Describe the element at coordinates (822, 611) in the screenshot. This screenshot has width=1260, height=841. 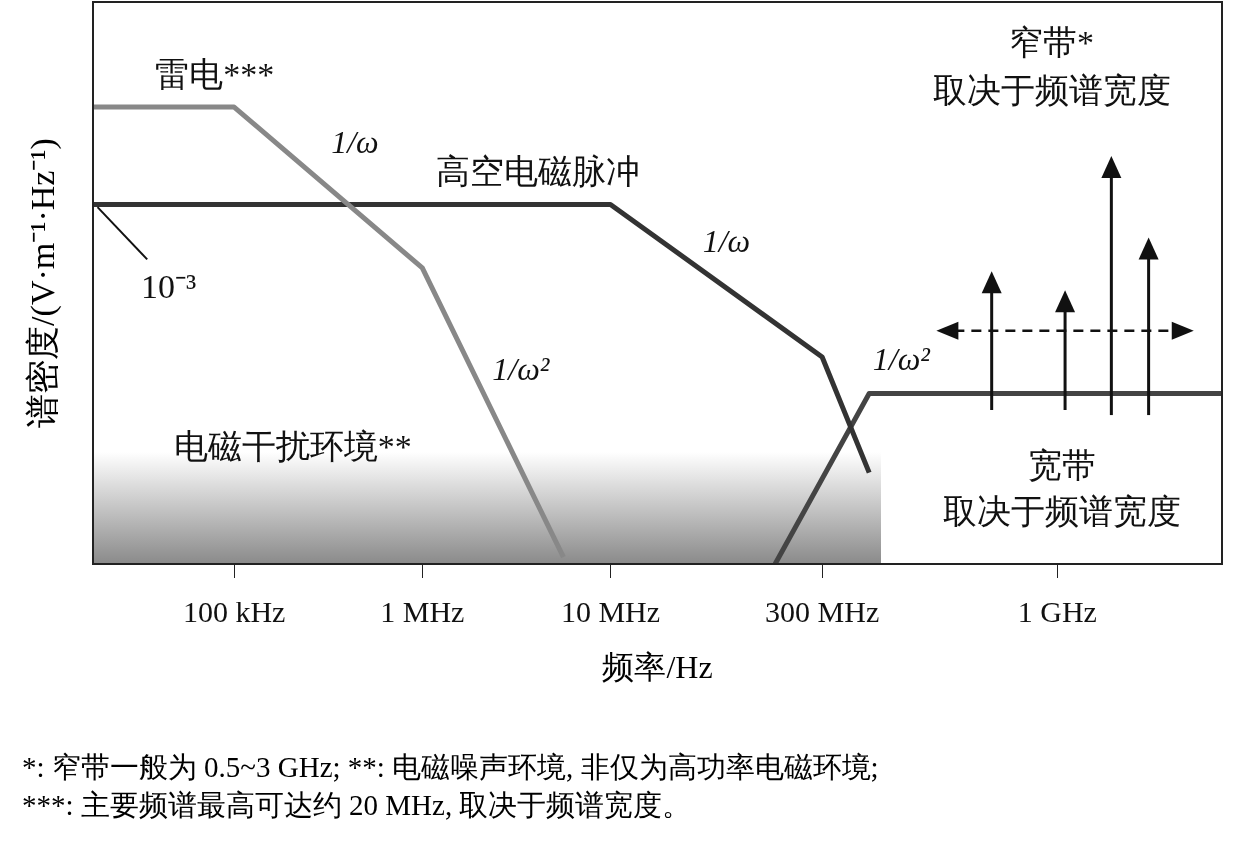
I see `x-tick-label: 300 MHz` at that location.